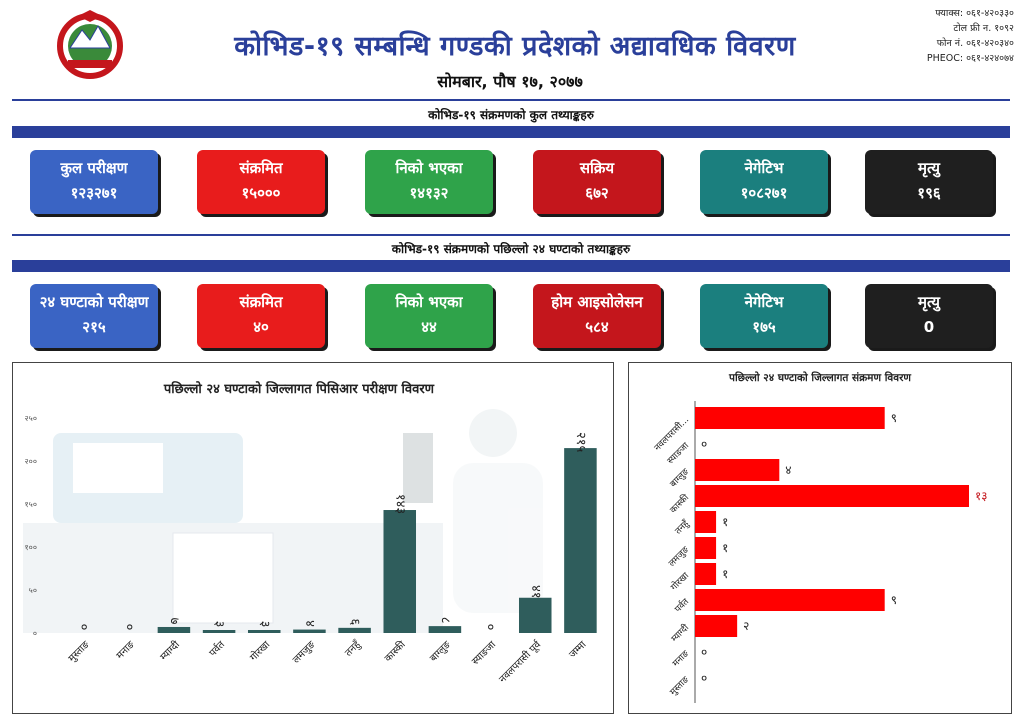 This screenshot has height=724, width=1024. I want to click on stat-card: होम आइसोलेसन ५८४, so click(597, 316).